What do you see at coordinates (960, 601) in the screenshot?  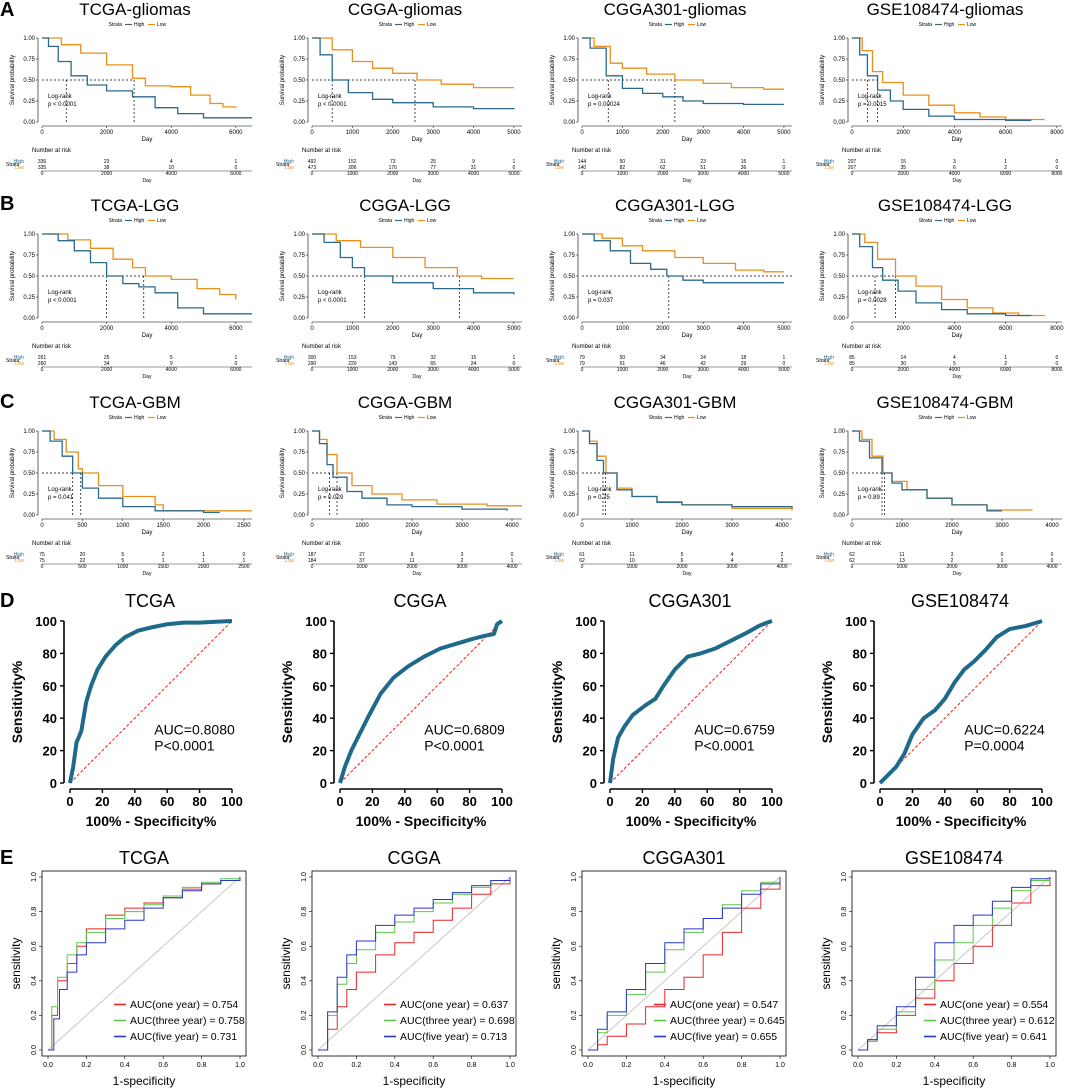 I see `chart-title: GSE108474` at bounding box center [960, 601].